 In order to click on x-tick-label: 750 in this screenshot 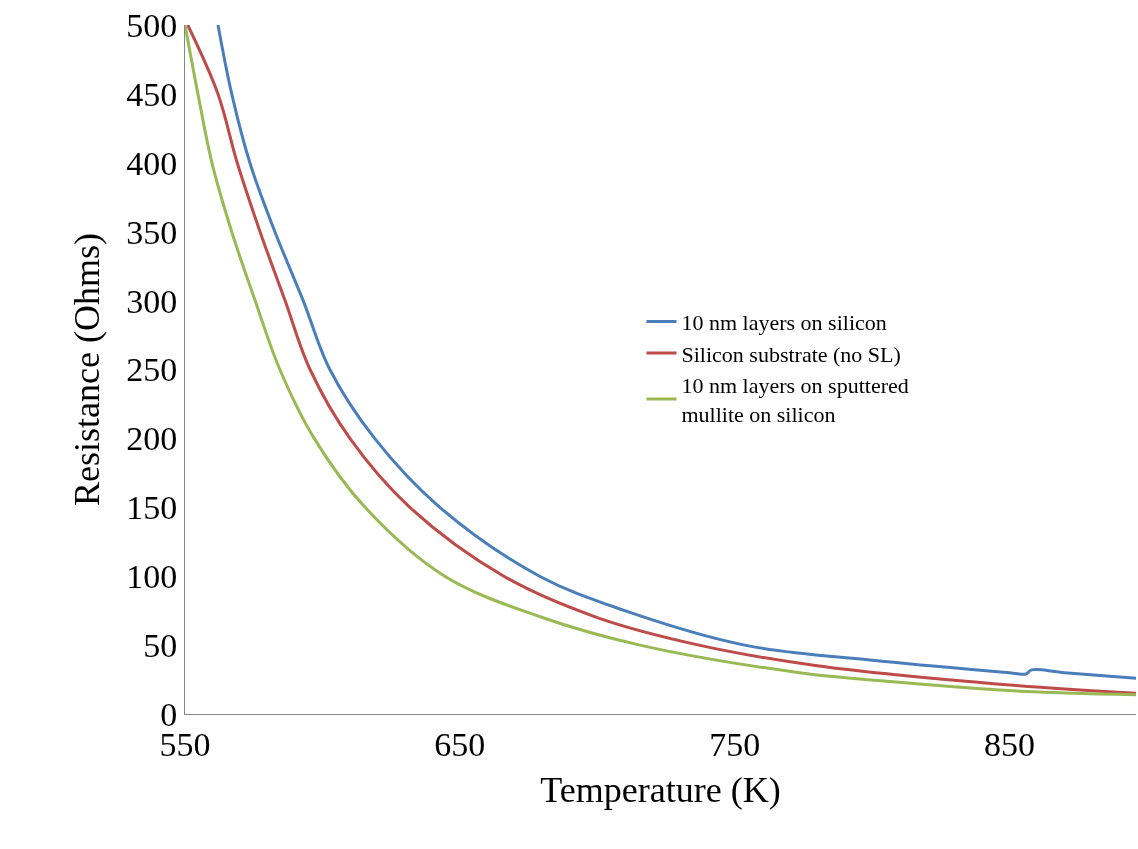, I will do `click(735, 744)`.